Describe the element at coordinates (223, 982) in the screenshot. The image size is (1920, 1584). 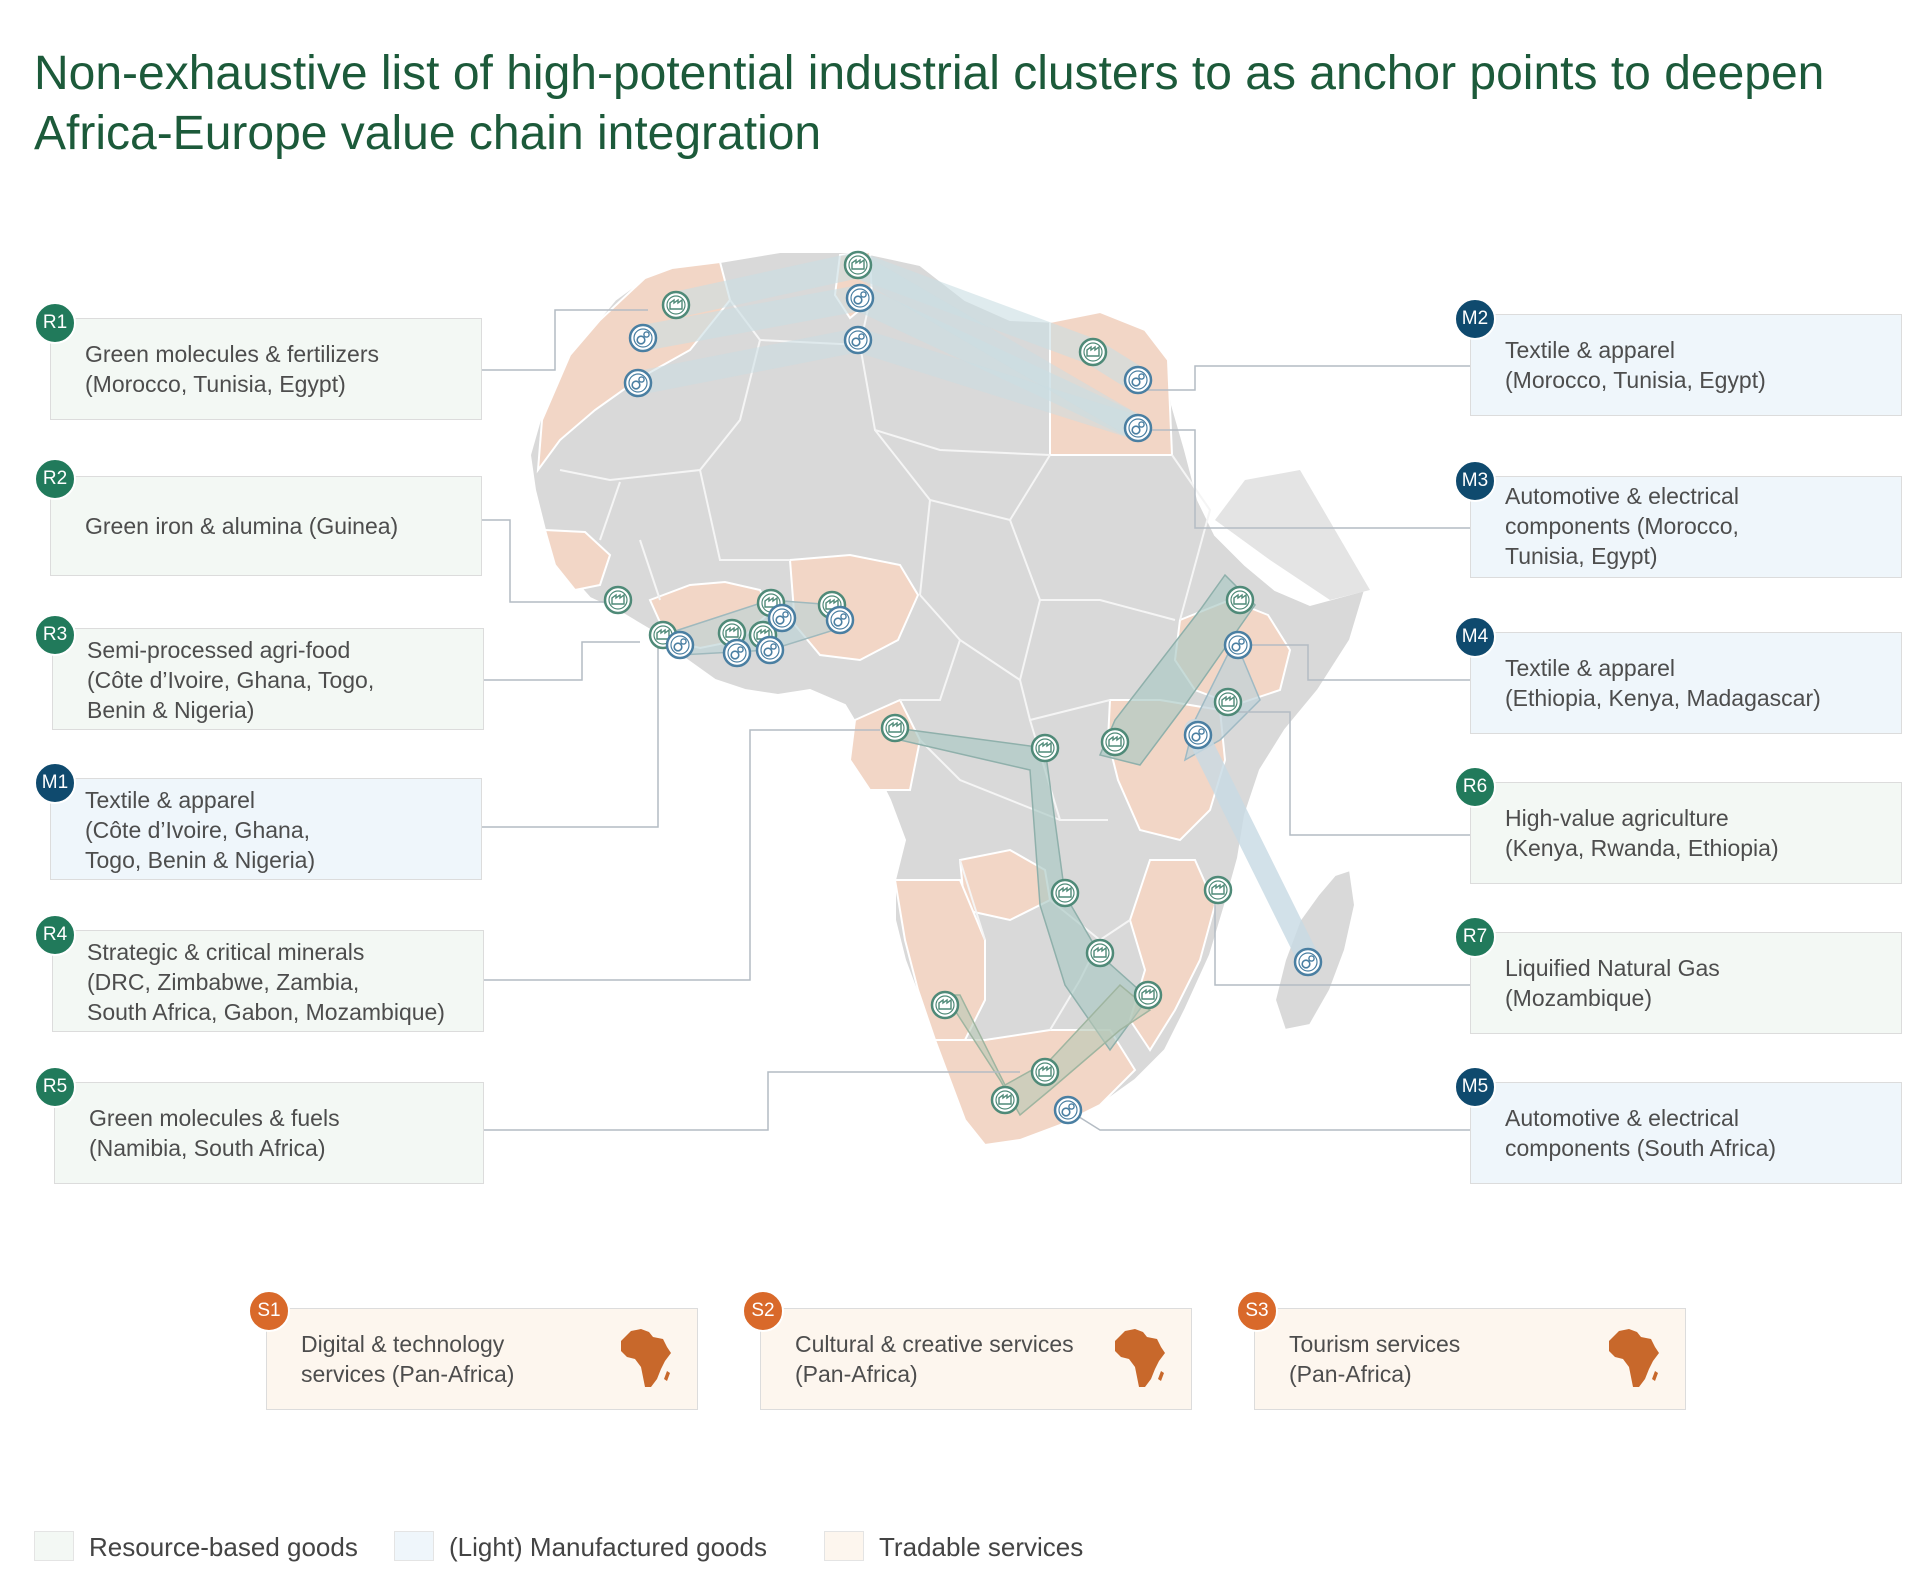
I see `cluster-countries: (DRC, Zimbabwe, Zambia,` at that location.